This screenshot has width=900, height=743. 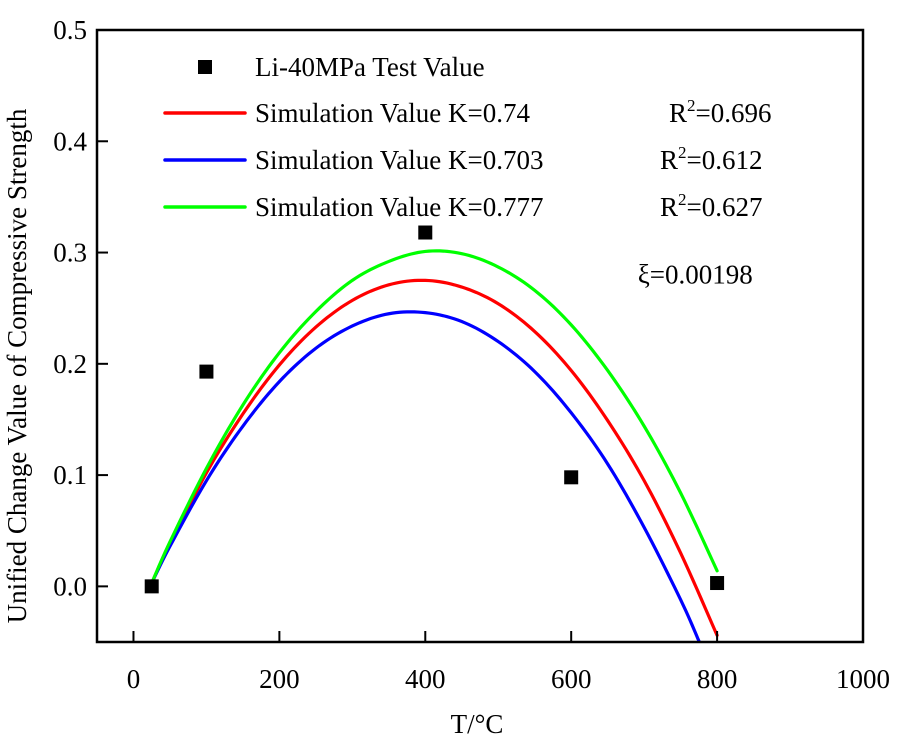 What do you see at coordinates (863, 679) in the screenshot?
I see `x-tick-label: 1000` at bounding box center [863, 679].